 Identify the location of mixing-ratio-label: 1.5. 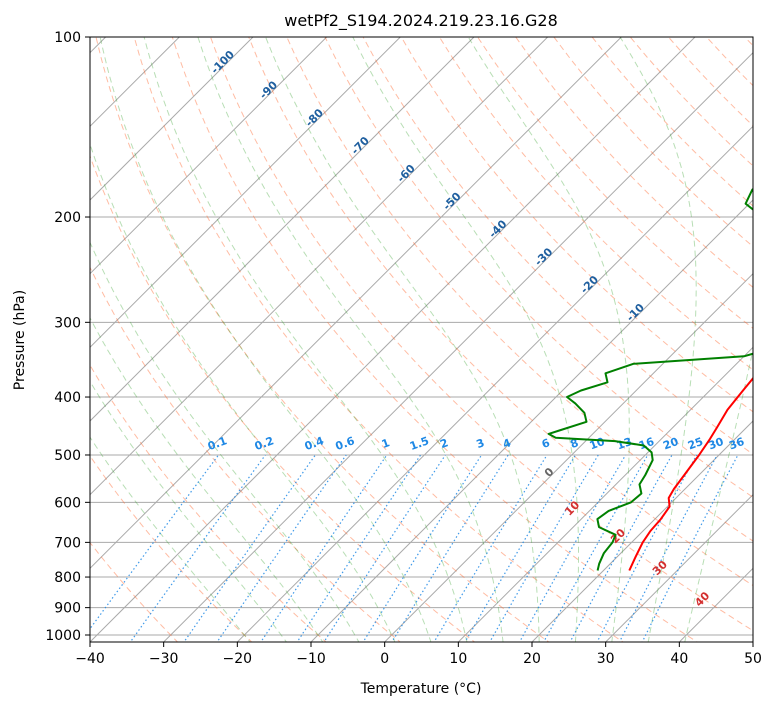
(419, 443).